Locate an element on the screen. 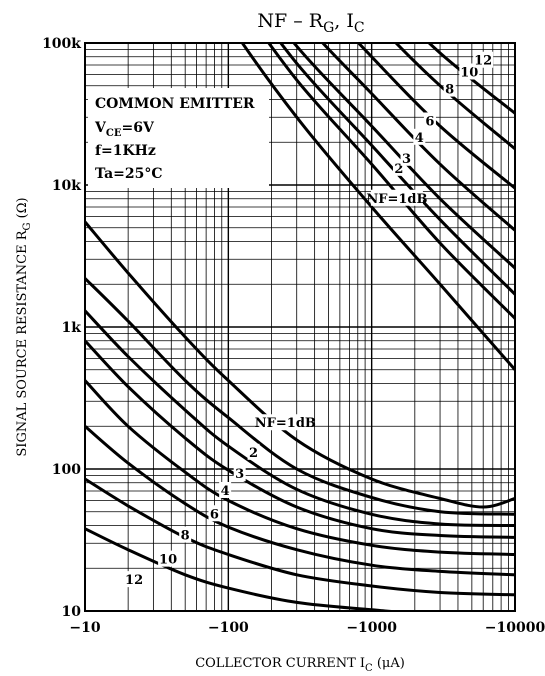 The height and width of the screenshot is (676, 545). x-tick-label: −10 is located at coordinates (84, 628).